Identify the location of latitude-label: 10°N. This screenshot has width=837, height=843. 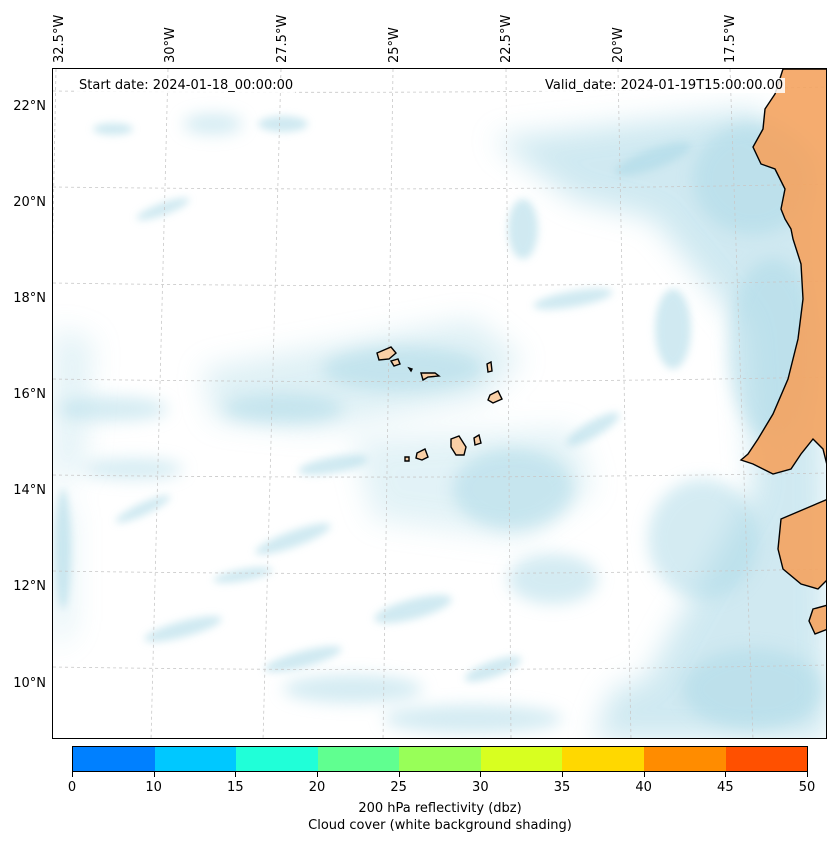
(29, 683).